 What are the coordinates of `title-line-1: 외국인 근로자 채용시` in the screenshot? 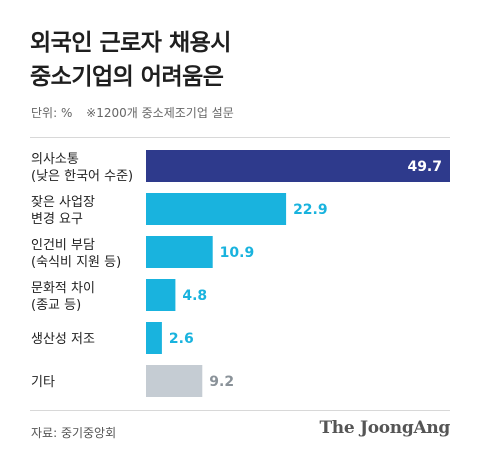 It's located at (130, 43).